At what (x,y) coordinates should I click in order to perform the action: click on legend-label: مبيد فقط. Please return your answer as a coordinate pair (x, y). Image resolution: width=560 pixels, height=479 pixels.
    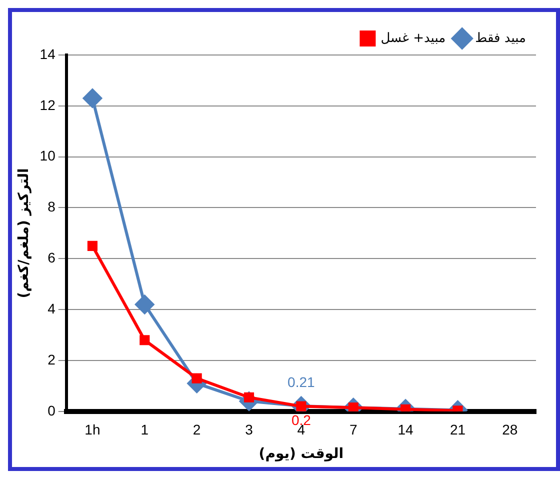
    Looking at the image, I should click on (500, 38).